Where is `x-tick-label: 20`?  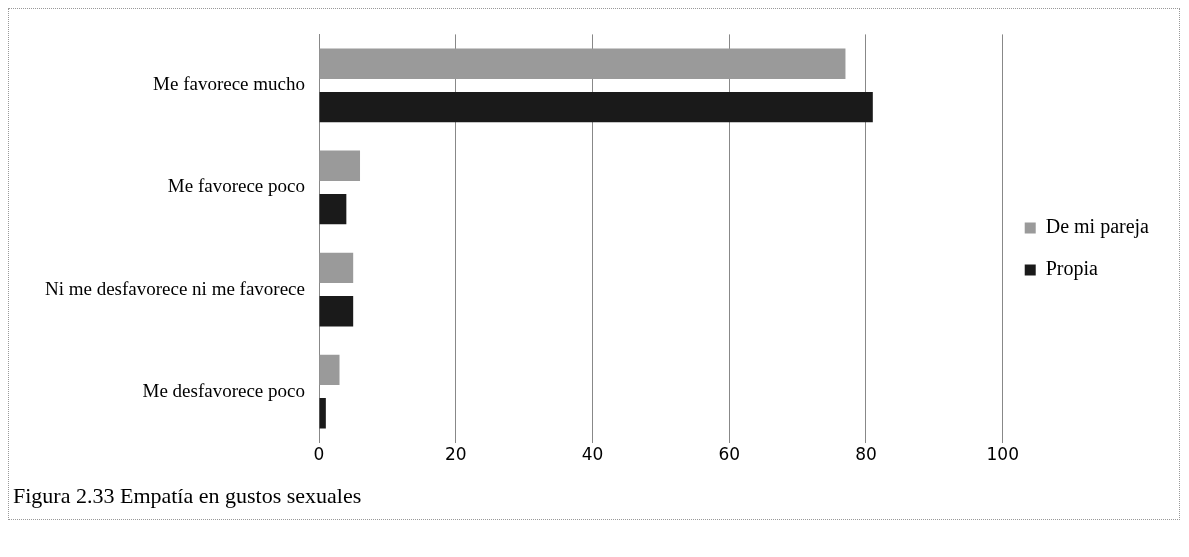 x-tick-label: 20 is located at coordinates (455, 454).